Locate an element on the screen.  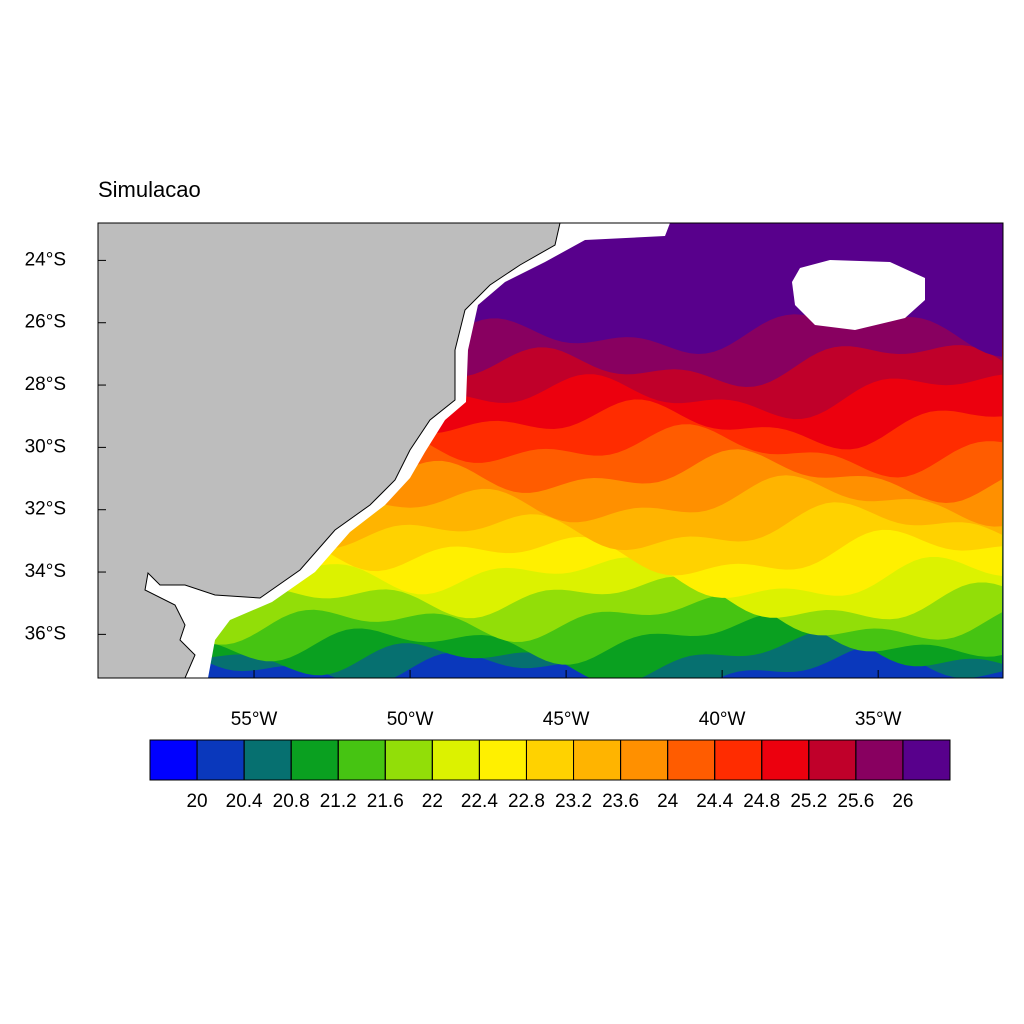
y-tick-label: 26°S is located at coordinates (45, 322).